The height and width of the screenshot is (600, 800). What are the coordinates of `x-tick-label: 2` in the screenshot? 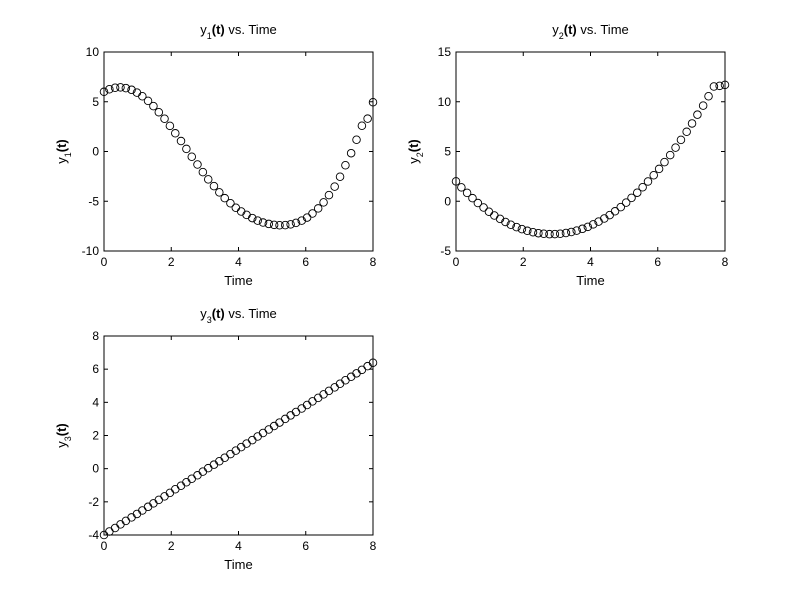 It's located at (171, 546).